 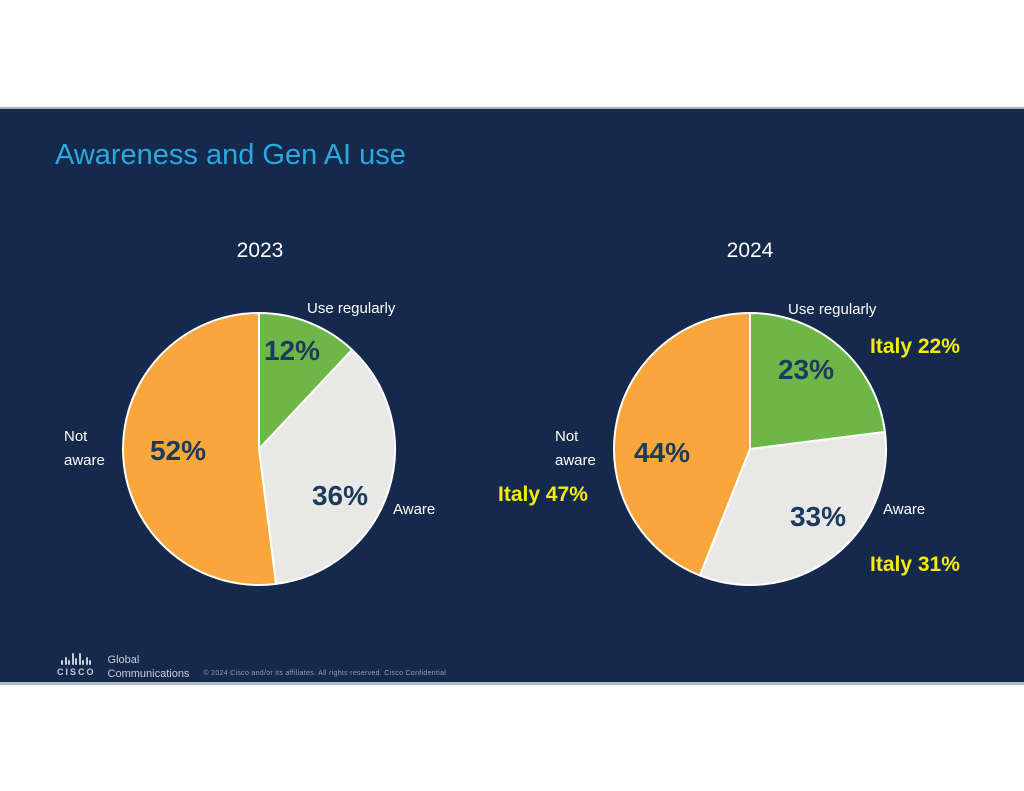 I want to click on pie-chart-2023, so click(x=259, y=449).